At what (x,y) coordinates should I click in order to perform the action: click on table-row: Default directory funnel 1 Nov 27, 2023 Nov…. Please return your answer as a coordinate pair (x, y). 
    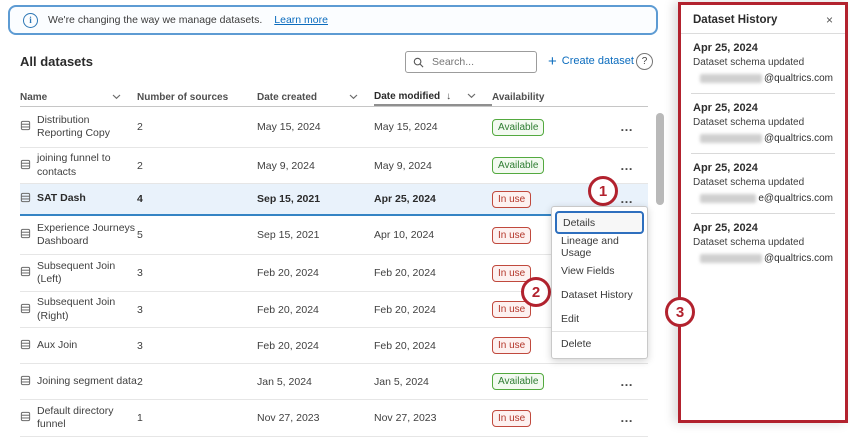
    Looking at the image, I should click on (334, 418).